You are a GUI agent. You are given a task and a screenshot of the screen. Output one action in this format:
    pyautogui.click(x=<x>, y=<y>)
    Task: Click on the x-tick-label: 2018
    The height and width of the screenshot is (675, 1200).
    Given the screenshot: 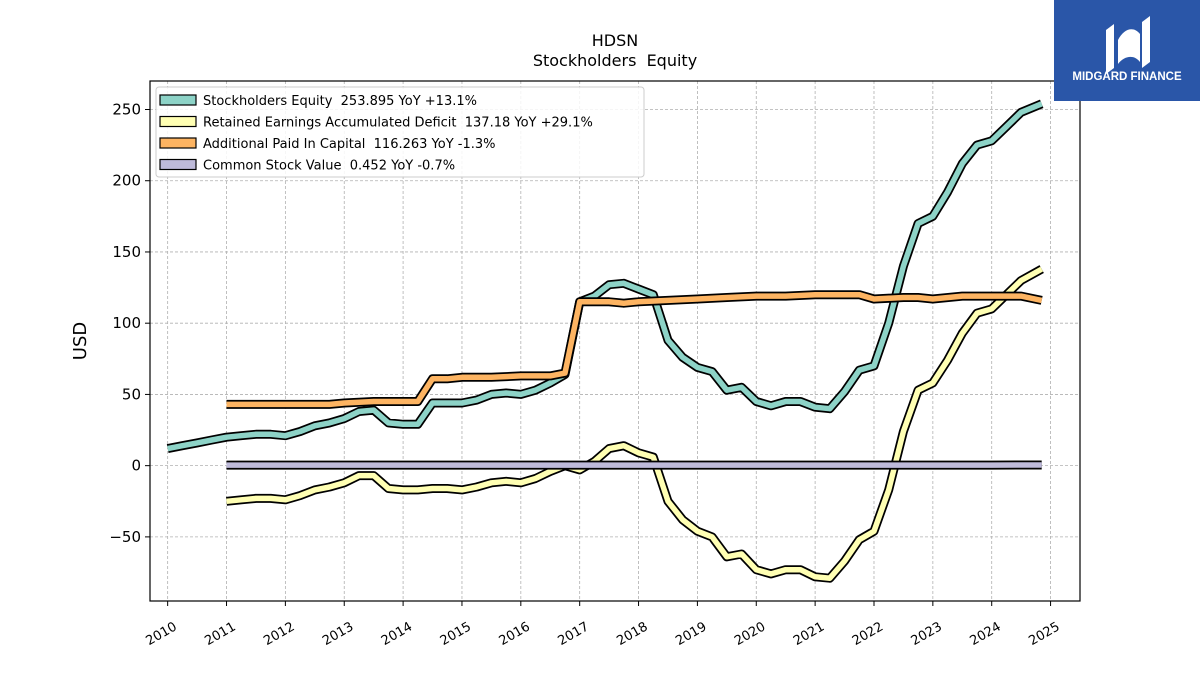 What is the action you would take?
    pyautogui.click(x=632, y=634)
    